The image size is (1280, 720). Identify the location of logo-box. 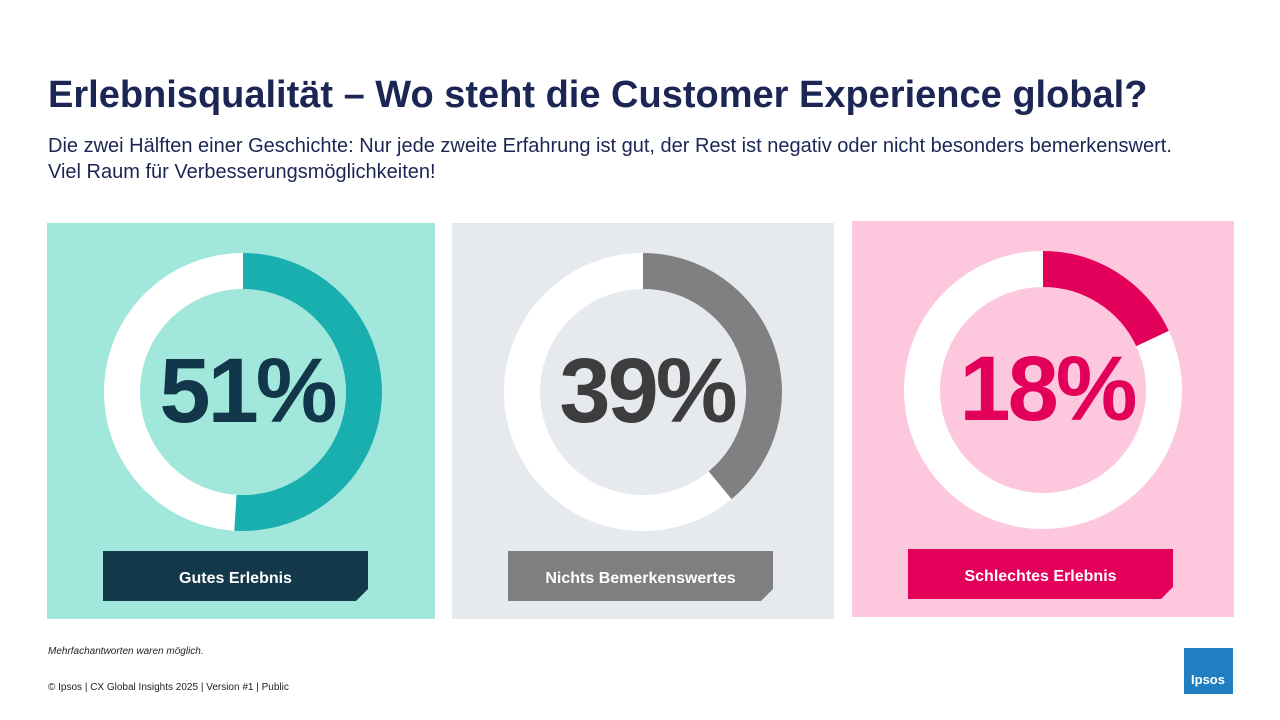
(1208, 671).